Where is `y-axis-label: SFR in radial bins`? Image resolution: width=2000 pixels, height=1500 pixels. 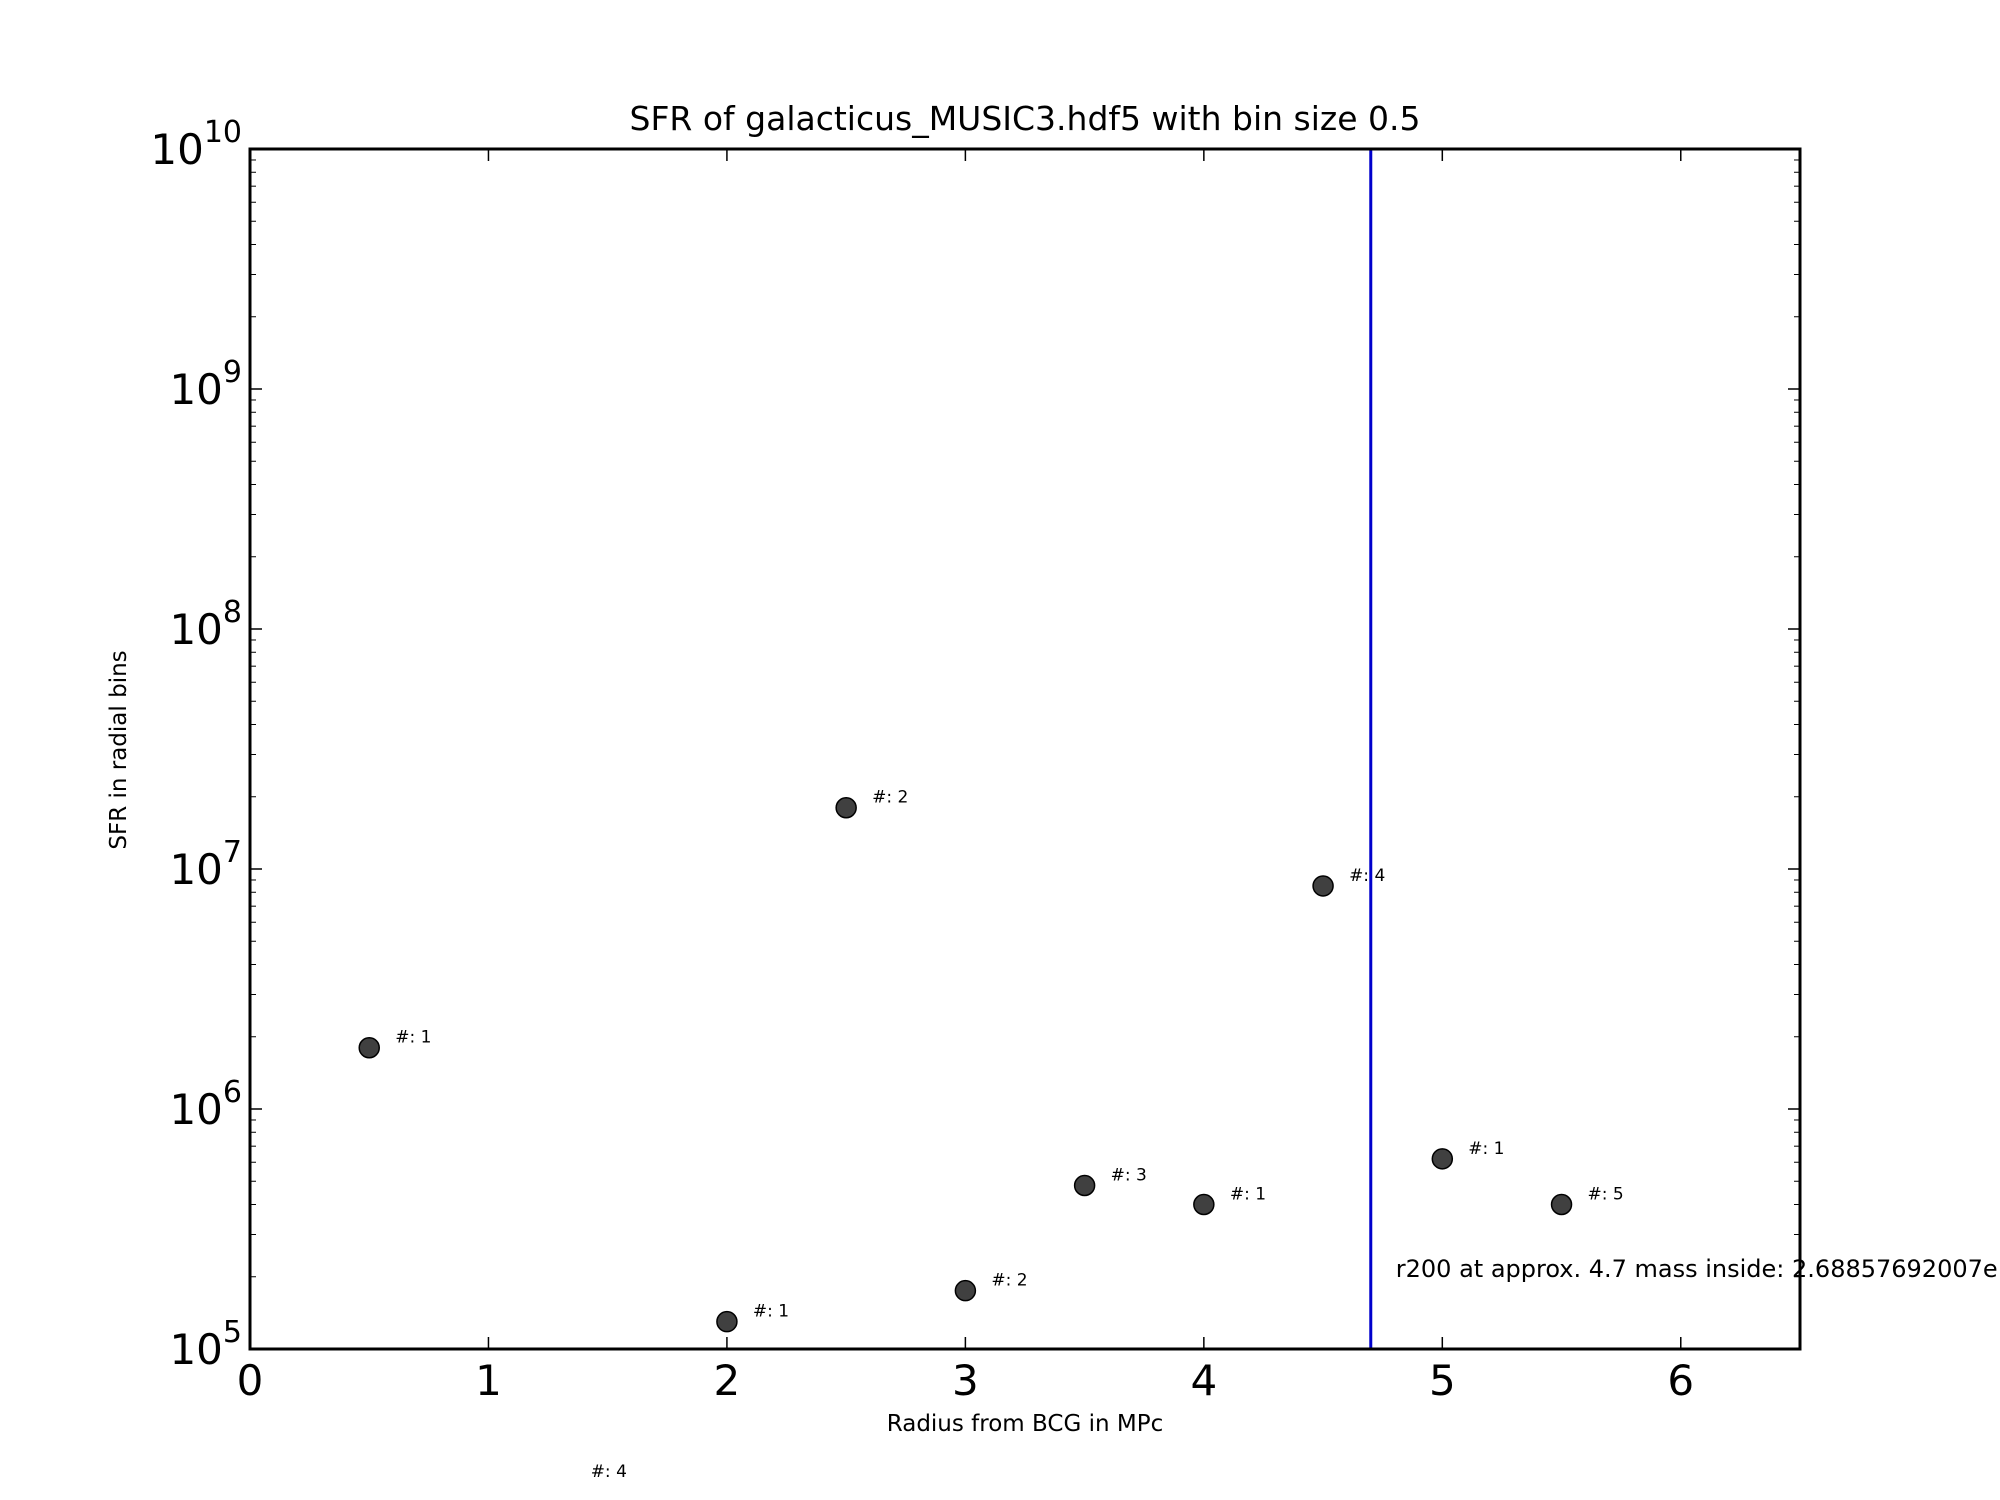
y-axis-label: SFR in radial bins is located at coordinates (119, 749).